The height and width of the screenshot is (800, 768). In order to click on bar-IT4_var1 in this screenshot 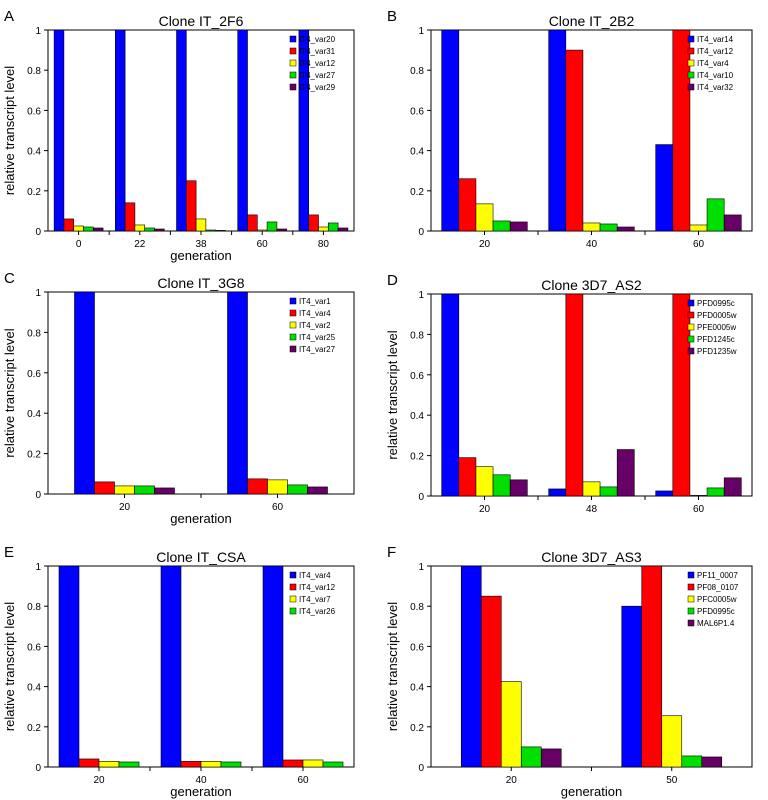, I will do `click(84, 393)`.